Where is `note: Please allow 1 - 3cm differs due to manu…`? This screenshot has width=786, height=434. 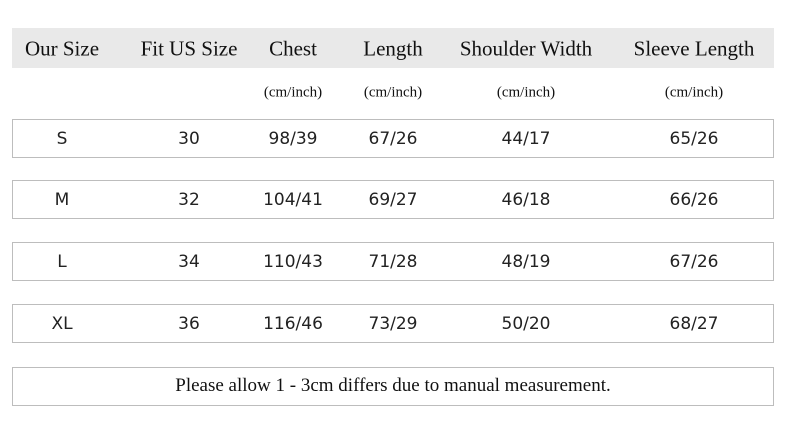
note: Please allow 1 - 3cm differs due to manu… is located at coordinates (393, 385).